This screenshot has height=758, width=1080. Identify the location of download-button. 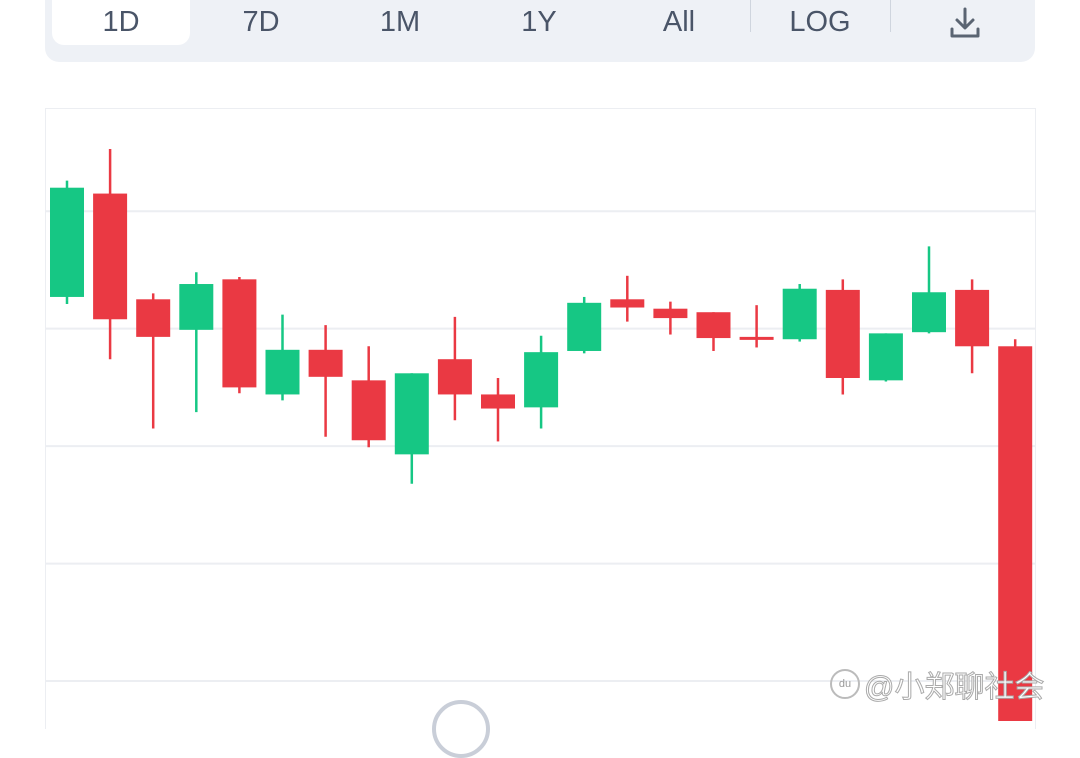
(965, 22).